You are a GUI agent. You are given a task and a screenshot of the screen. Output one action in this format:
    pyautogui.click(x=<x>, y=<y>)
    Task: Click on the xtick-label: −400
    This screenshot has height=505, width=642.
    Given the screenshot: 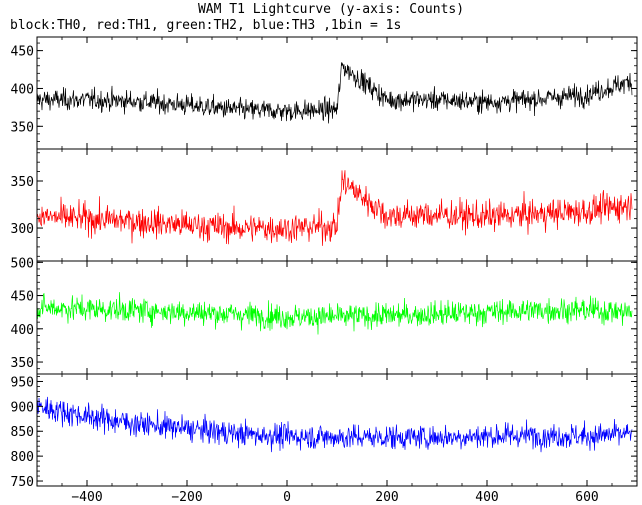 What is the action you would take?
    pyautogui.click(x=86, y=497)
    